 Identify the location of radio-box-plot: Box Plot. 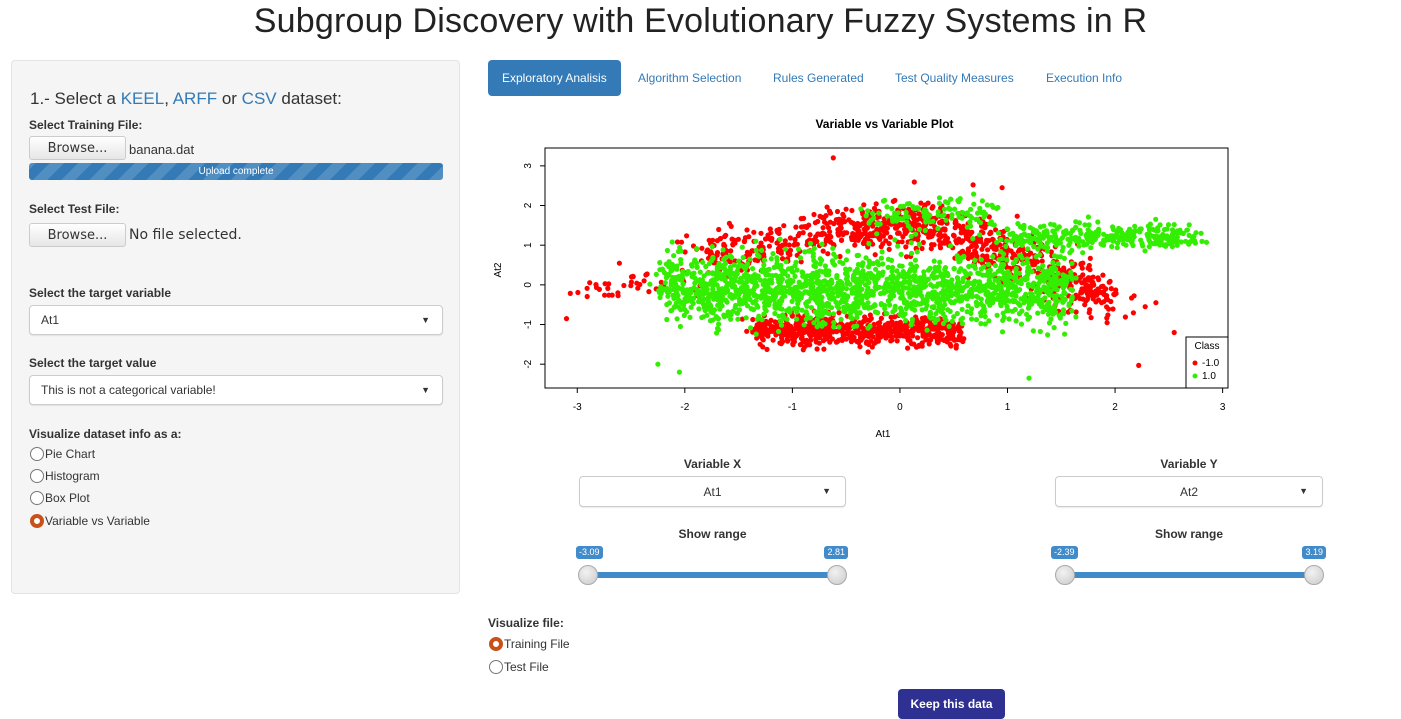
(60, 498).